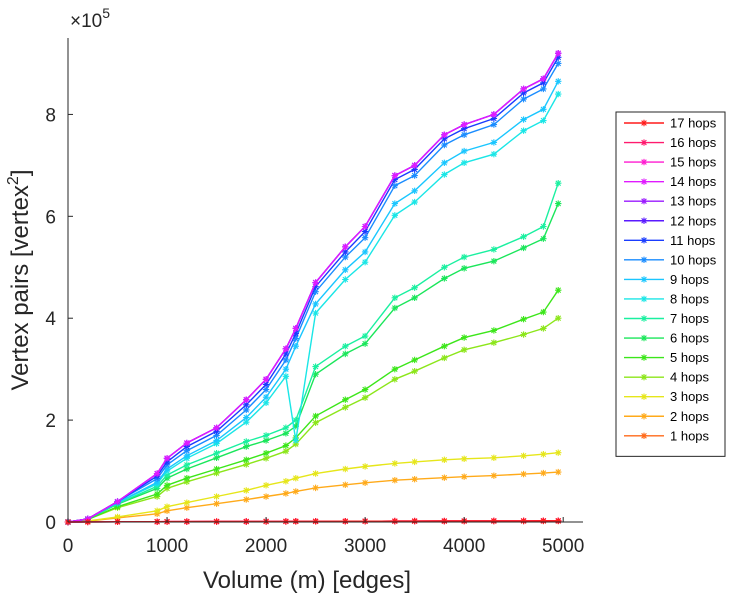 The image size is (735, 600). I want to click on y-axis-label: Vertex pairs [vertex2], so click(19, 280).